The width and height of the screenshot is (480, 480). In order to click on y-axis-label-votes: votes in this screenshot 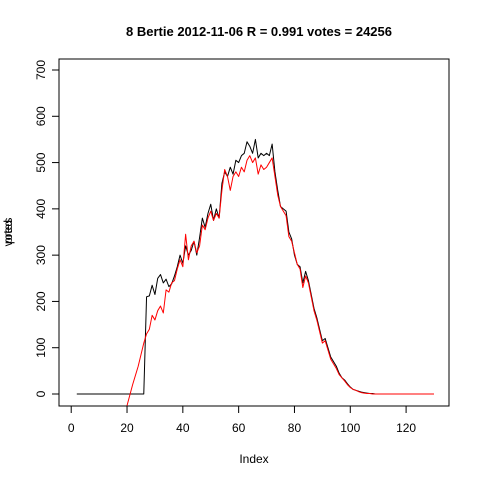, I will do `click(8, 232)`.